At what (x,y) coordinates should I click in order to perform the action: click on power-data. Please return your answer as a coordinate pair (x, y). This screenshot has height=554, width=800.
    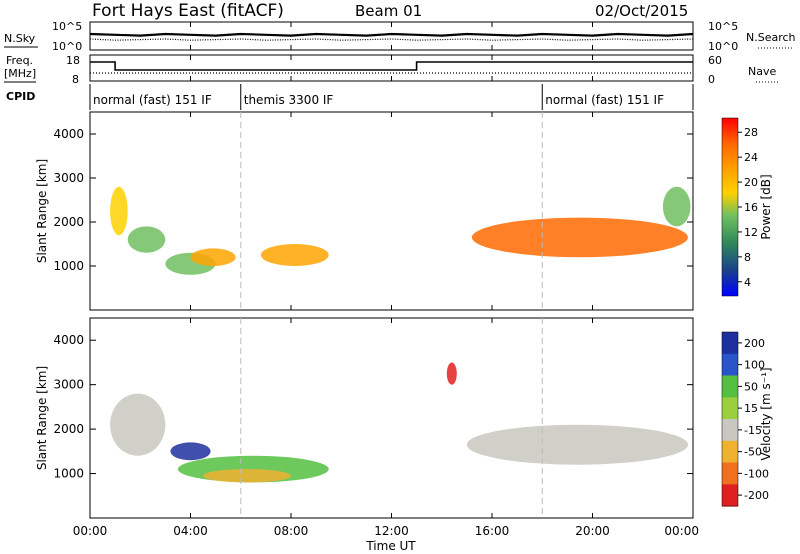
    Looking at the image, I should click on (400, 230).